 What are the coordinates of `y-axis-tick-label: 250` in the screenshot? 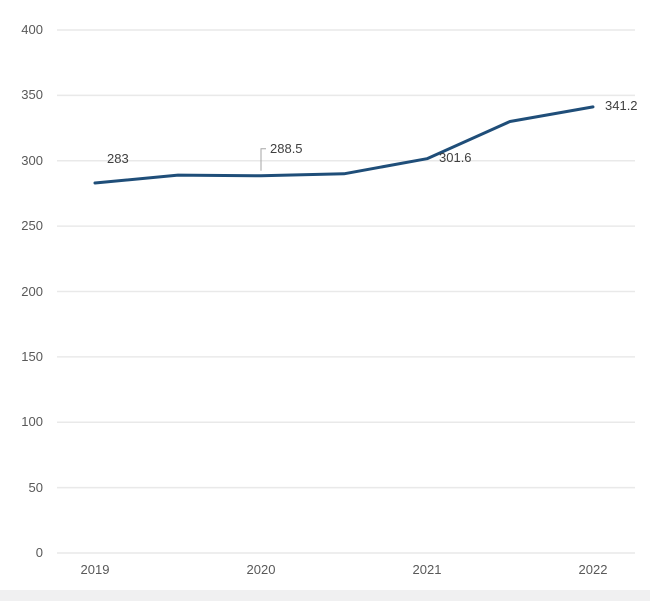 It's located at (32, 226).